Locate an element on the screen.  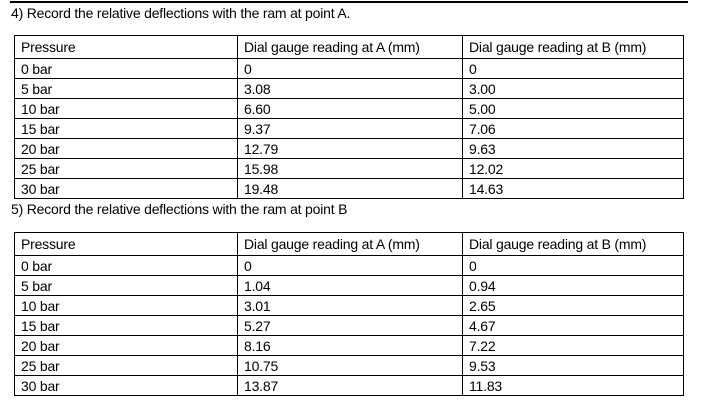
table-row: 10 bar 6.60 5.00 is located at coordinates (349, 108).